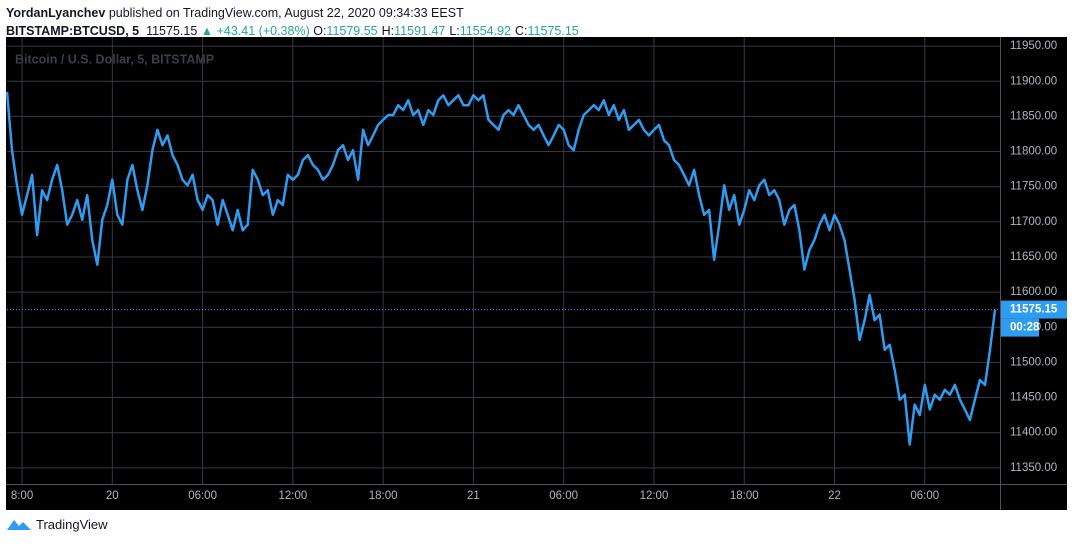 Image resolution: width=1073 pixels, height=547 pixels. Describe the element at coordinates (553, 31) in the screenshot. I see `ohlc-value: 11575.15` at that location.